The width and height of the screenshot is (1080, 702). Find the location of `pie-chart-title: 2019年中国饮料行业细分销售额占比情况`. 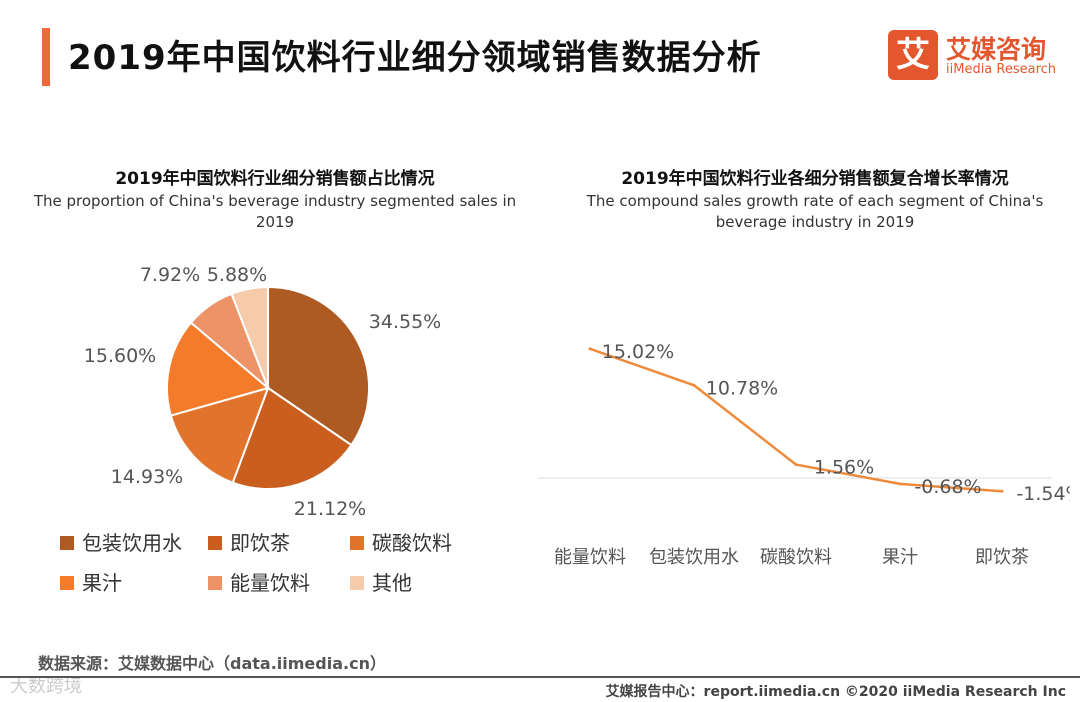

pie-chart-title: 2019年中国饮料行业细分销售额占比情况 is located at coordinates (275, 179).